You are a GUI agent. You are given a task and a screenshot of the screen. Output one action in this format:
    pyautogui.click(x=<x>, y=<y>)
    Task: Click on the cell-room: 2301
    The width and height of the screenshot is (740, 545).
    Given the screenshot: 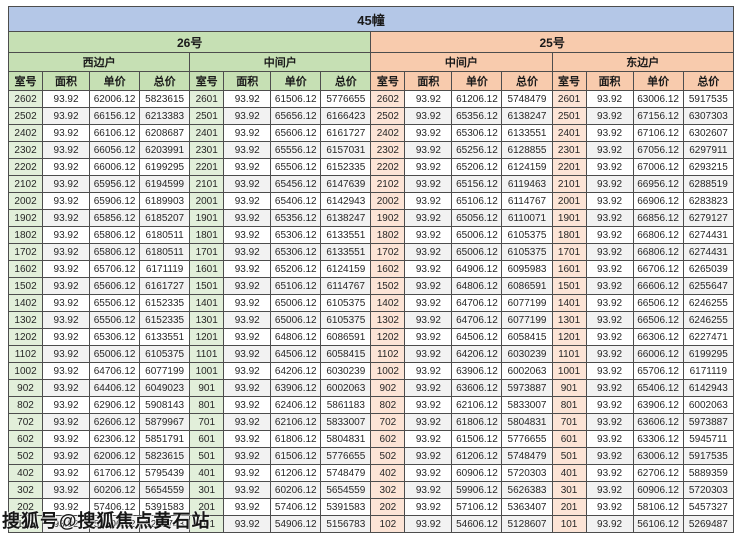 What is the action you would take?
    pyautogui.click(x=569, y=150)
    